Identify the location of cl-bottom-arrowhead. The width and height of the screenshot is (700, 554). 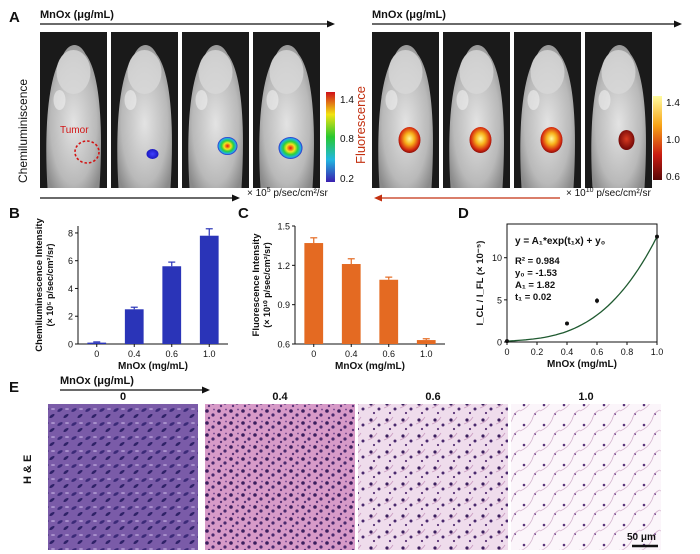
(236, 198).